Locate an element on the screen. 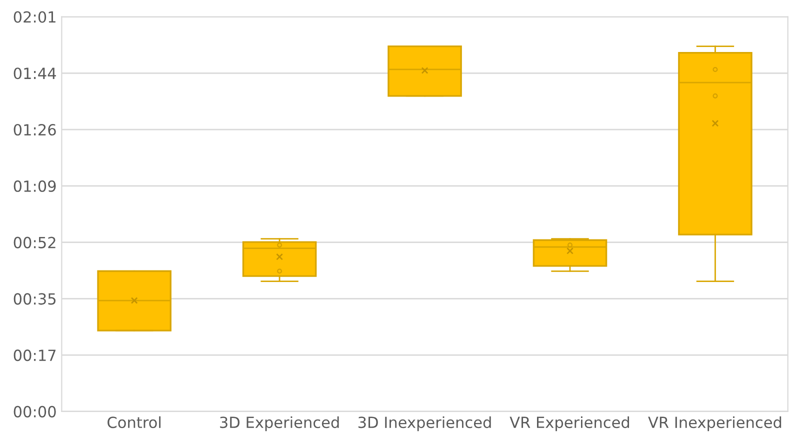  x-tick-label: 3D Experienced is located at coordinates (279, 424).